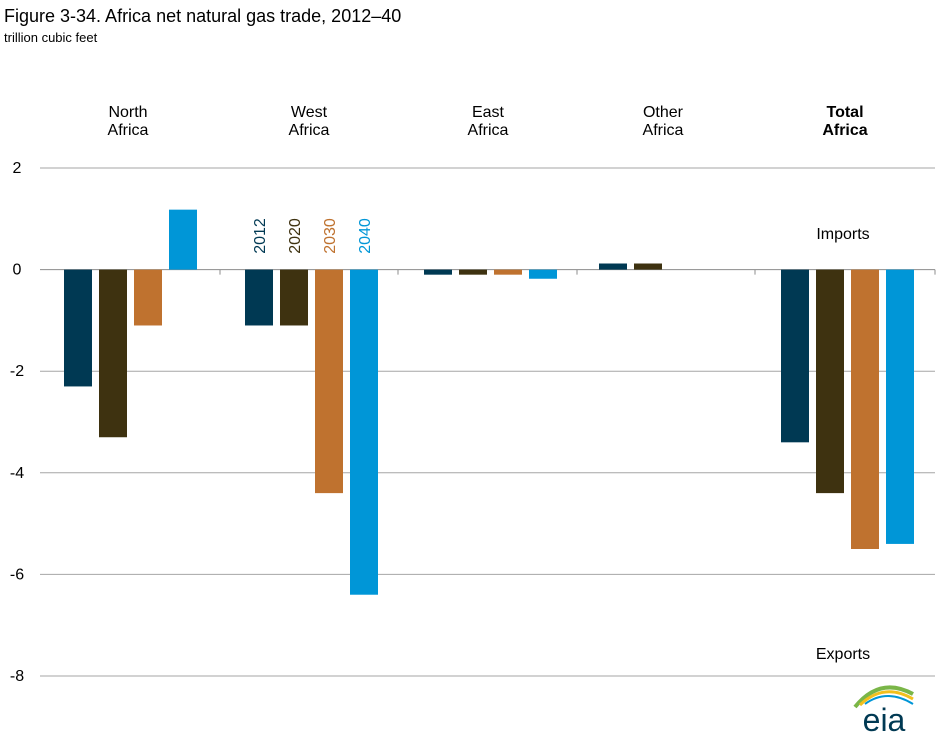 This screenshot has width=939, height=735. What do you see at coordinates (842, 234) in the screenshot?
I see `imports-annotation: Imports` at bounding box center [842, 234].